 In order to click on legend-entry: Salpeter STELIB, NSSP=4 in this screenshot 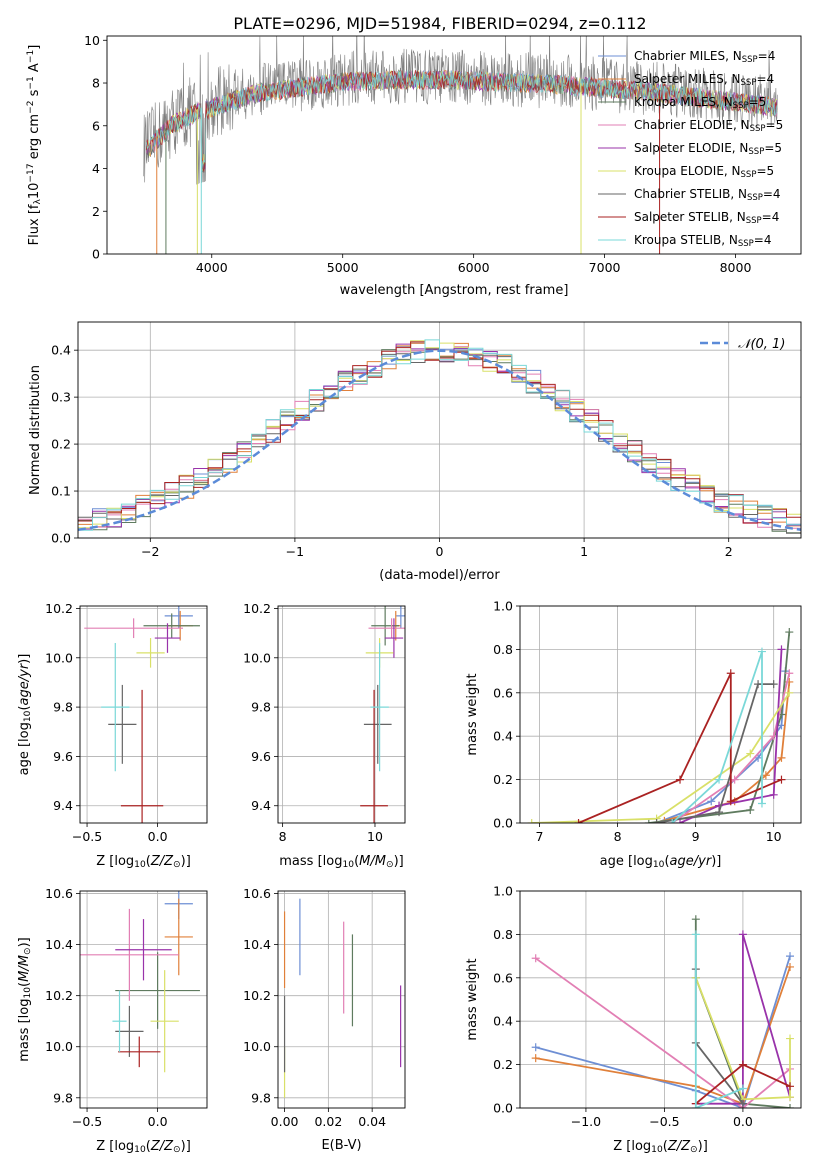, I will do `click(706, 218)`.